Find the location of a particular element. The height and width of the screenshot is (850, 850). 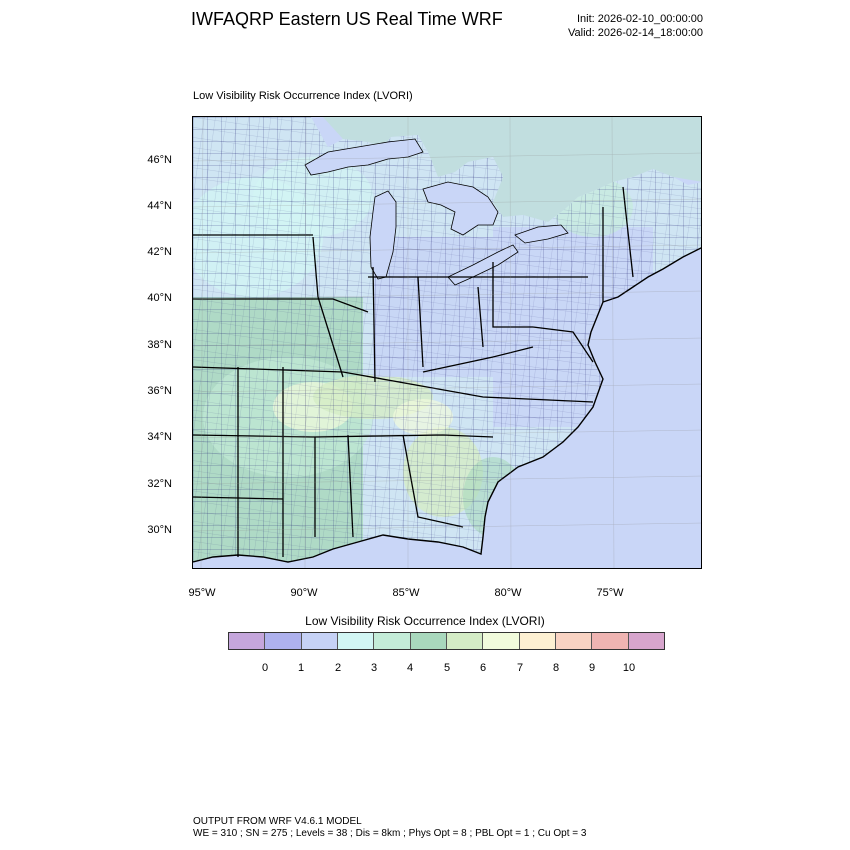

colorbar-label: 10 is located at coordinates (629, 668).